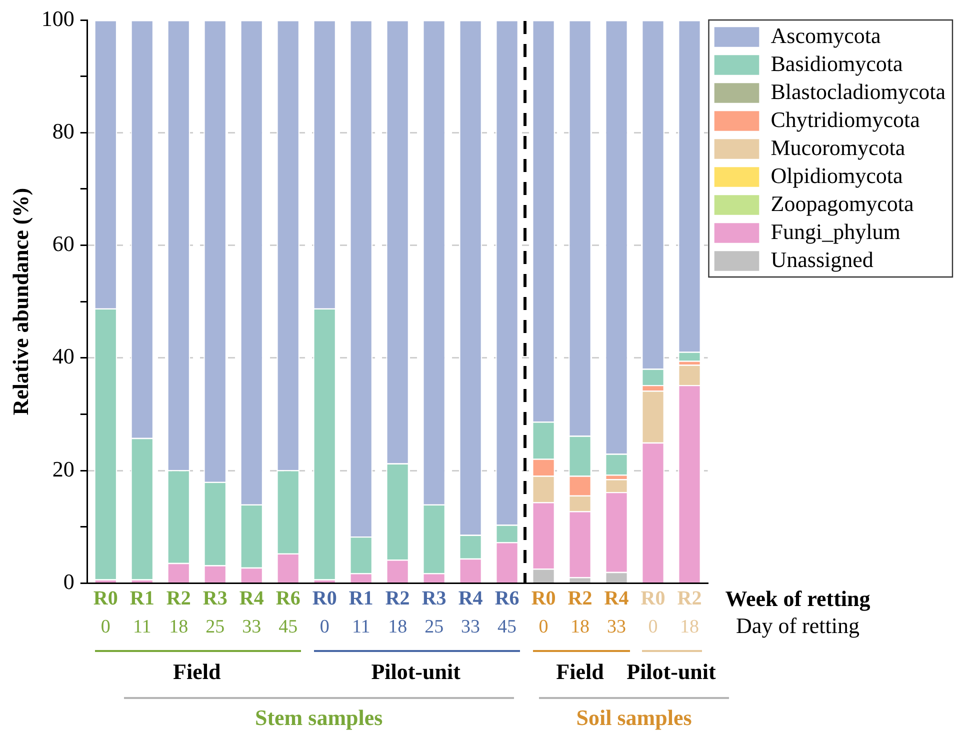 Image resolution: width=957 pixels, height=734 pixels. I want to click on text: Stem samples, so click(318, 717).